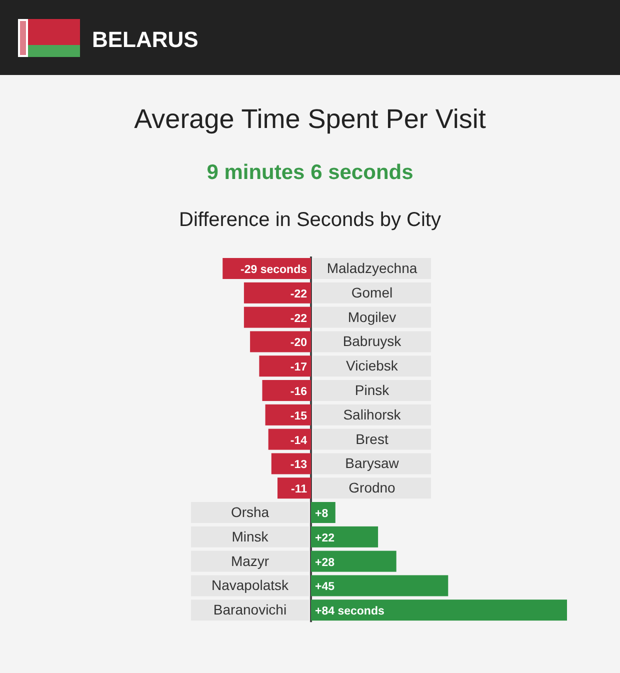  I want to click on text: BELARUS, so click(145, 39).